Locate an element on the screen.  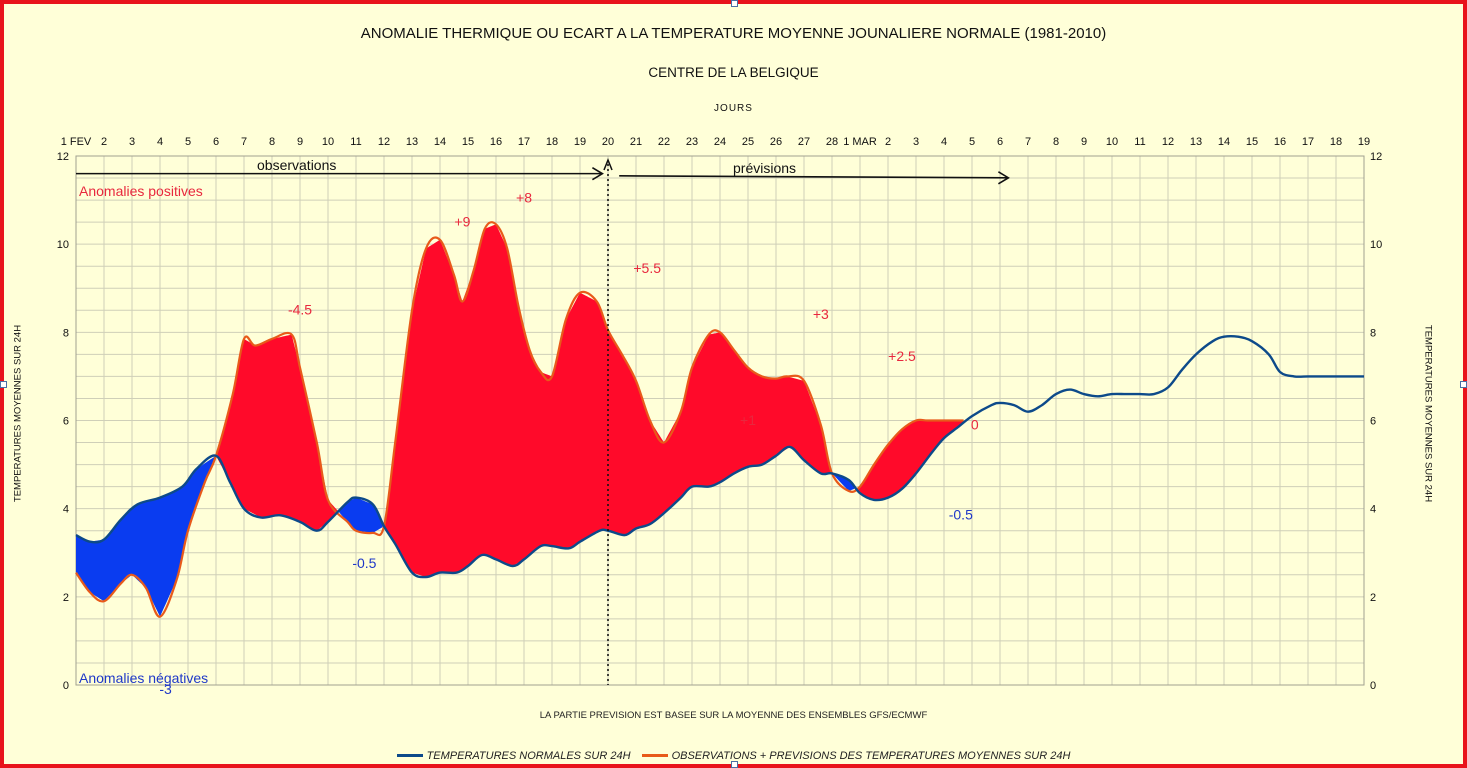
y-tick-label-left: 4 is located at coordinates (66, 510).